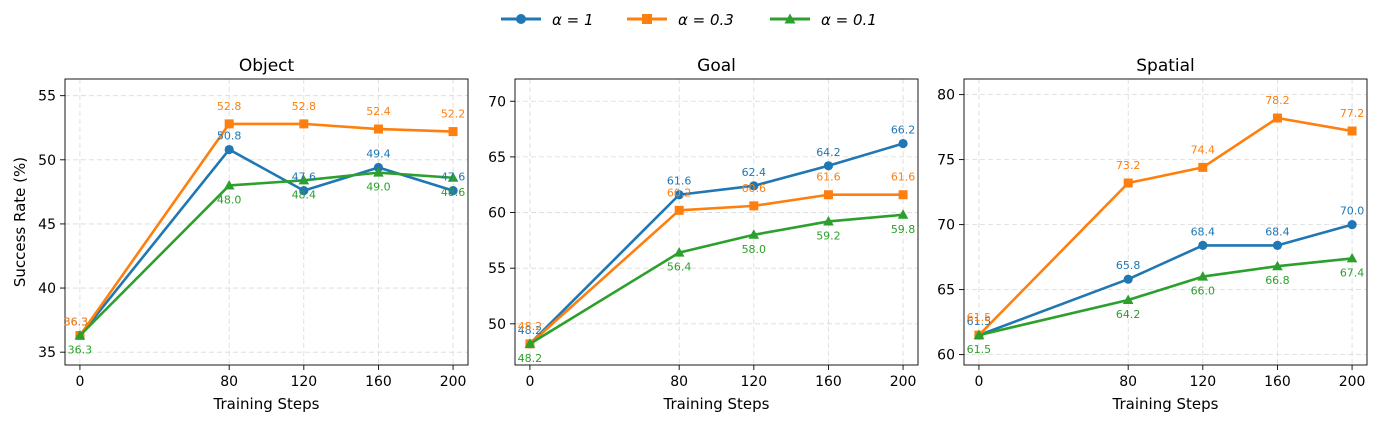 The width and height of the screenshot is (1381, 423). I want to click on panel-title-object: Object, so click(267, 66).